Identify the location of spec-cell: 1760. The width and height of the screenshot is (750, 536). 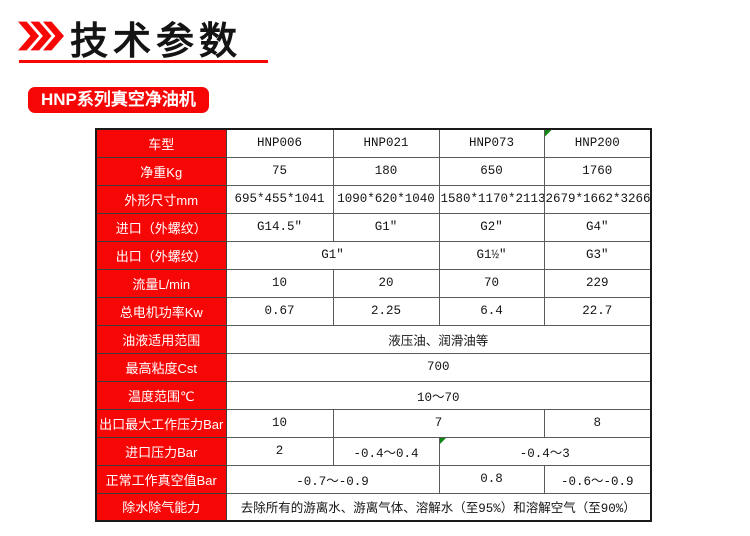
(597, 171).